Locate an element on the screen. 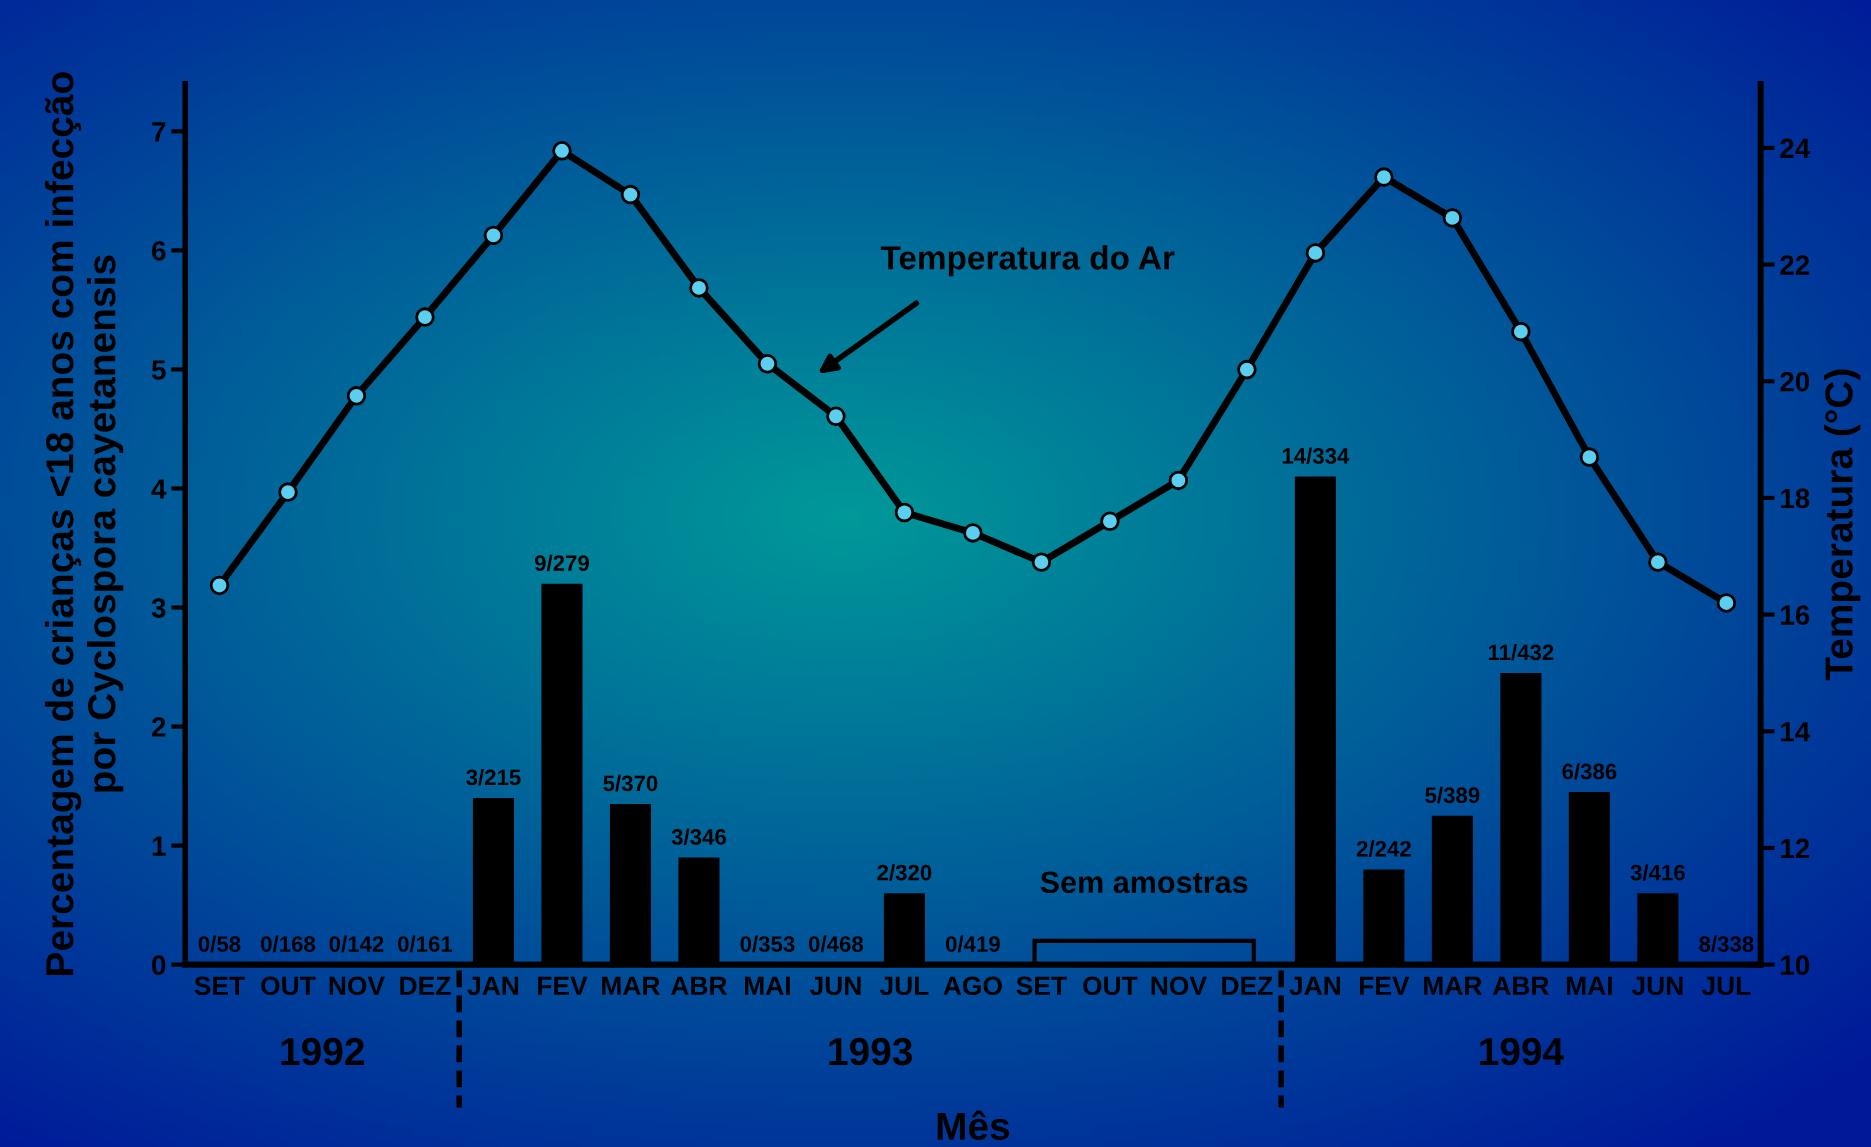 Image resolution: width=1871 pixels, height=1147 pixels. data-label: 0/142 is located at coordinates (356, 944).